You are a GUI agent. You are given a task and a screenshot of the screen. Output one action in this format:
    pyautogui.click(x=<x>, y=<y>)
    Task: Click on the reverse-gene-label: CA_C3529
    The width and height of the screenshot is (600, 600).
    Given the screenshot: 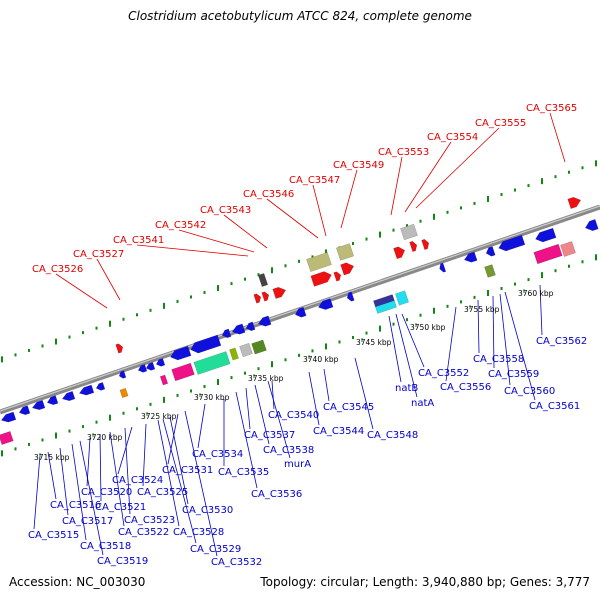 What is the action you would take?
    pyautogui.click(x=215, y=549)
    